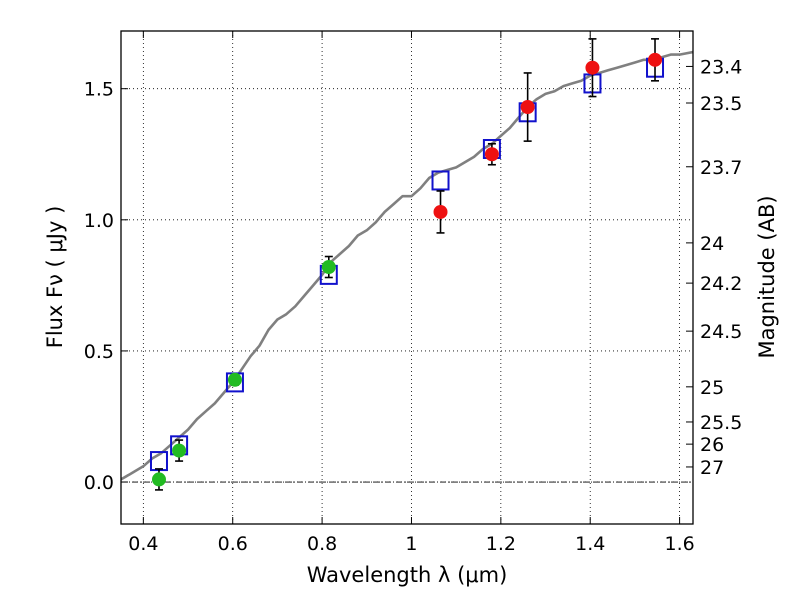 The height and width of the screenshot is (600, 800). Describe the element at coordinates (712, 244) in the screenshot. I see `magnitude-tick-label: 24` at that location.